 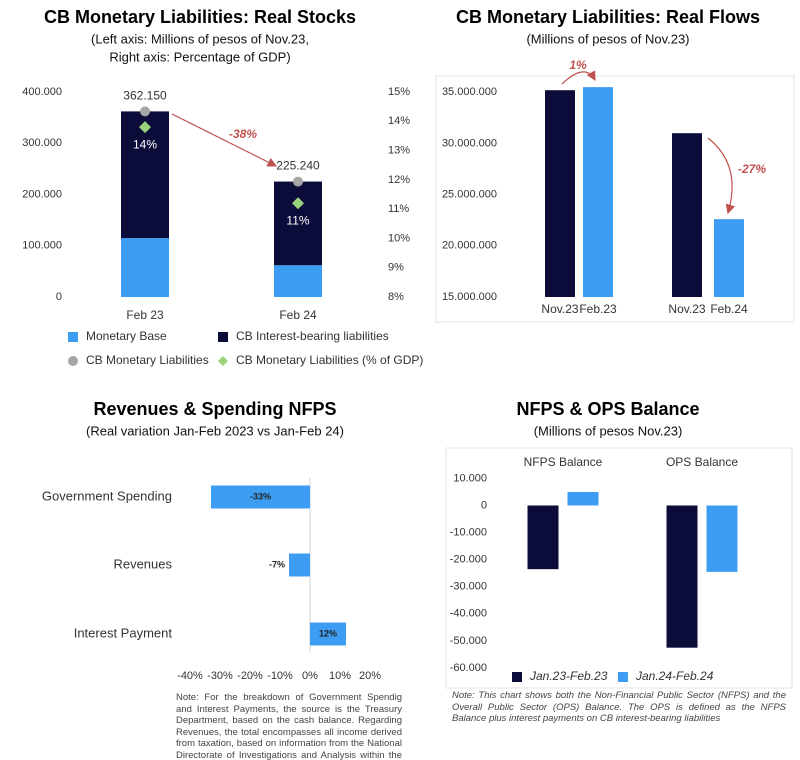 What do you see at coordinates (280, 676) in the screenshot?
I see `x-tick-label: -10%` at bounding box center [280, 676].